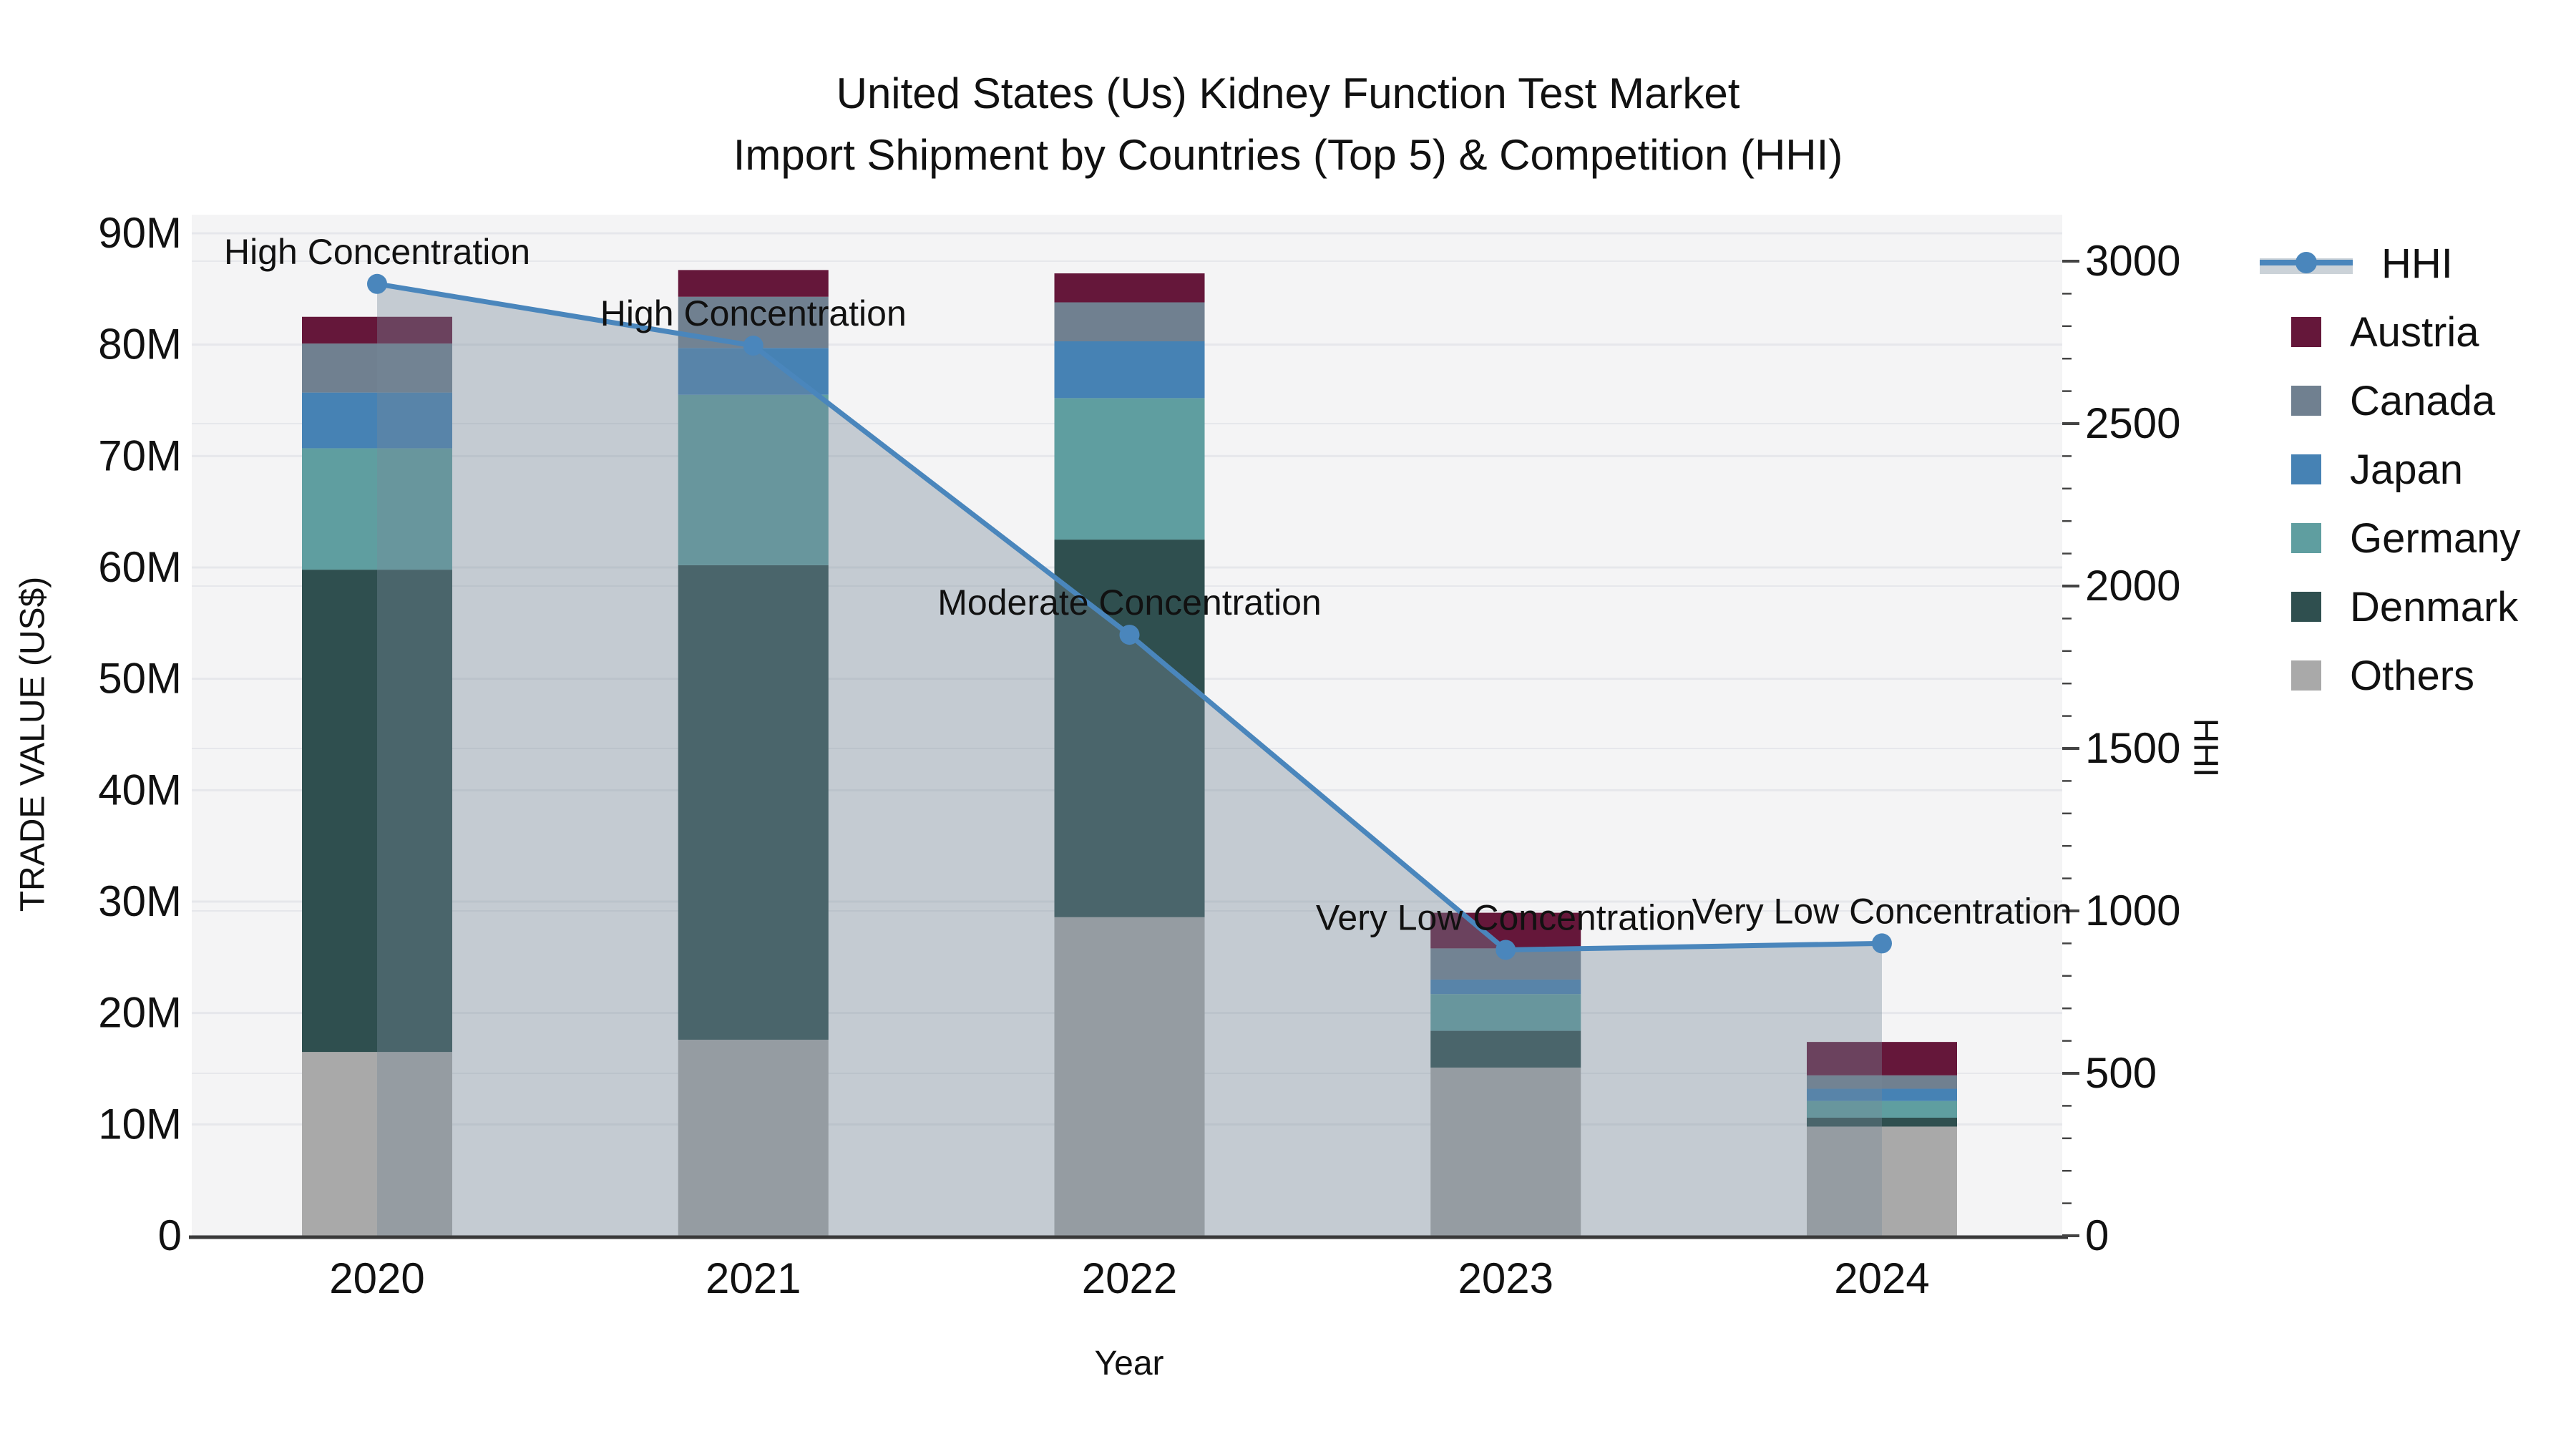 The height and width of the screenshot is (1449, 2576). I want to click on bar-segment-2023-japan, so click(1505, 987).